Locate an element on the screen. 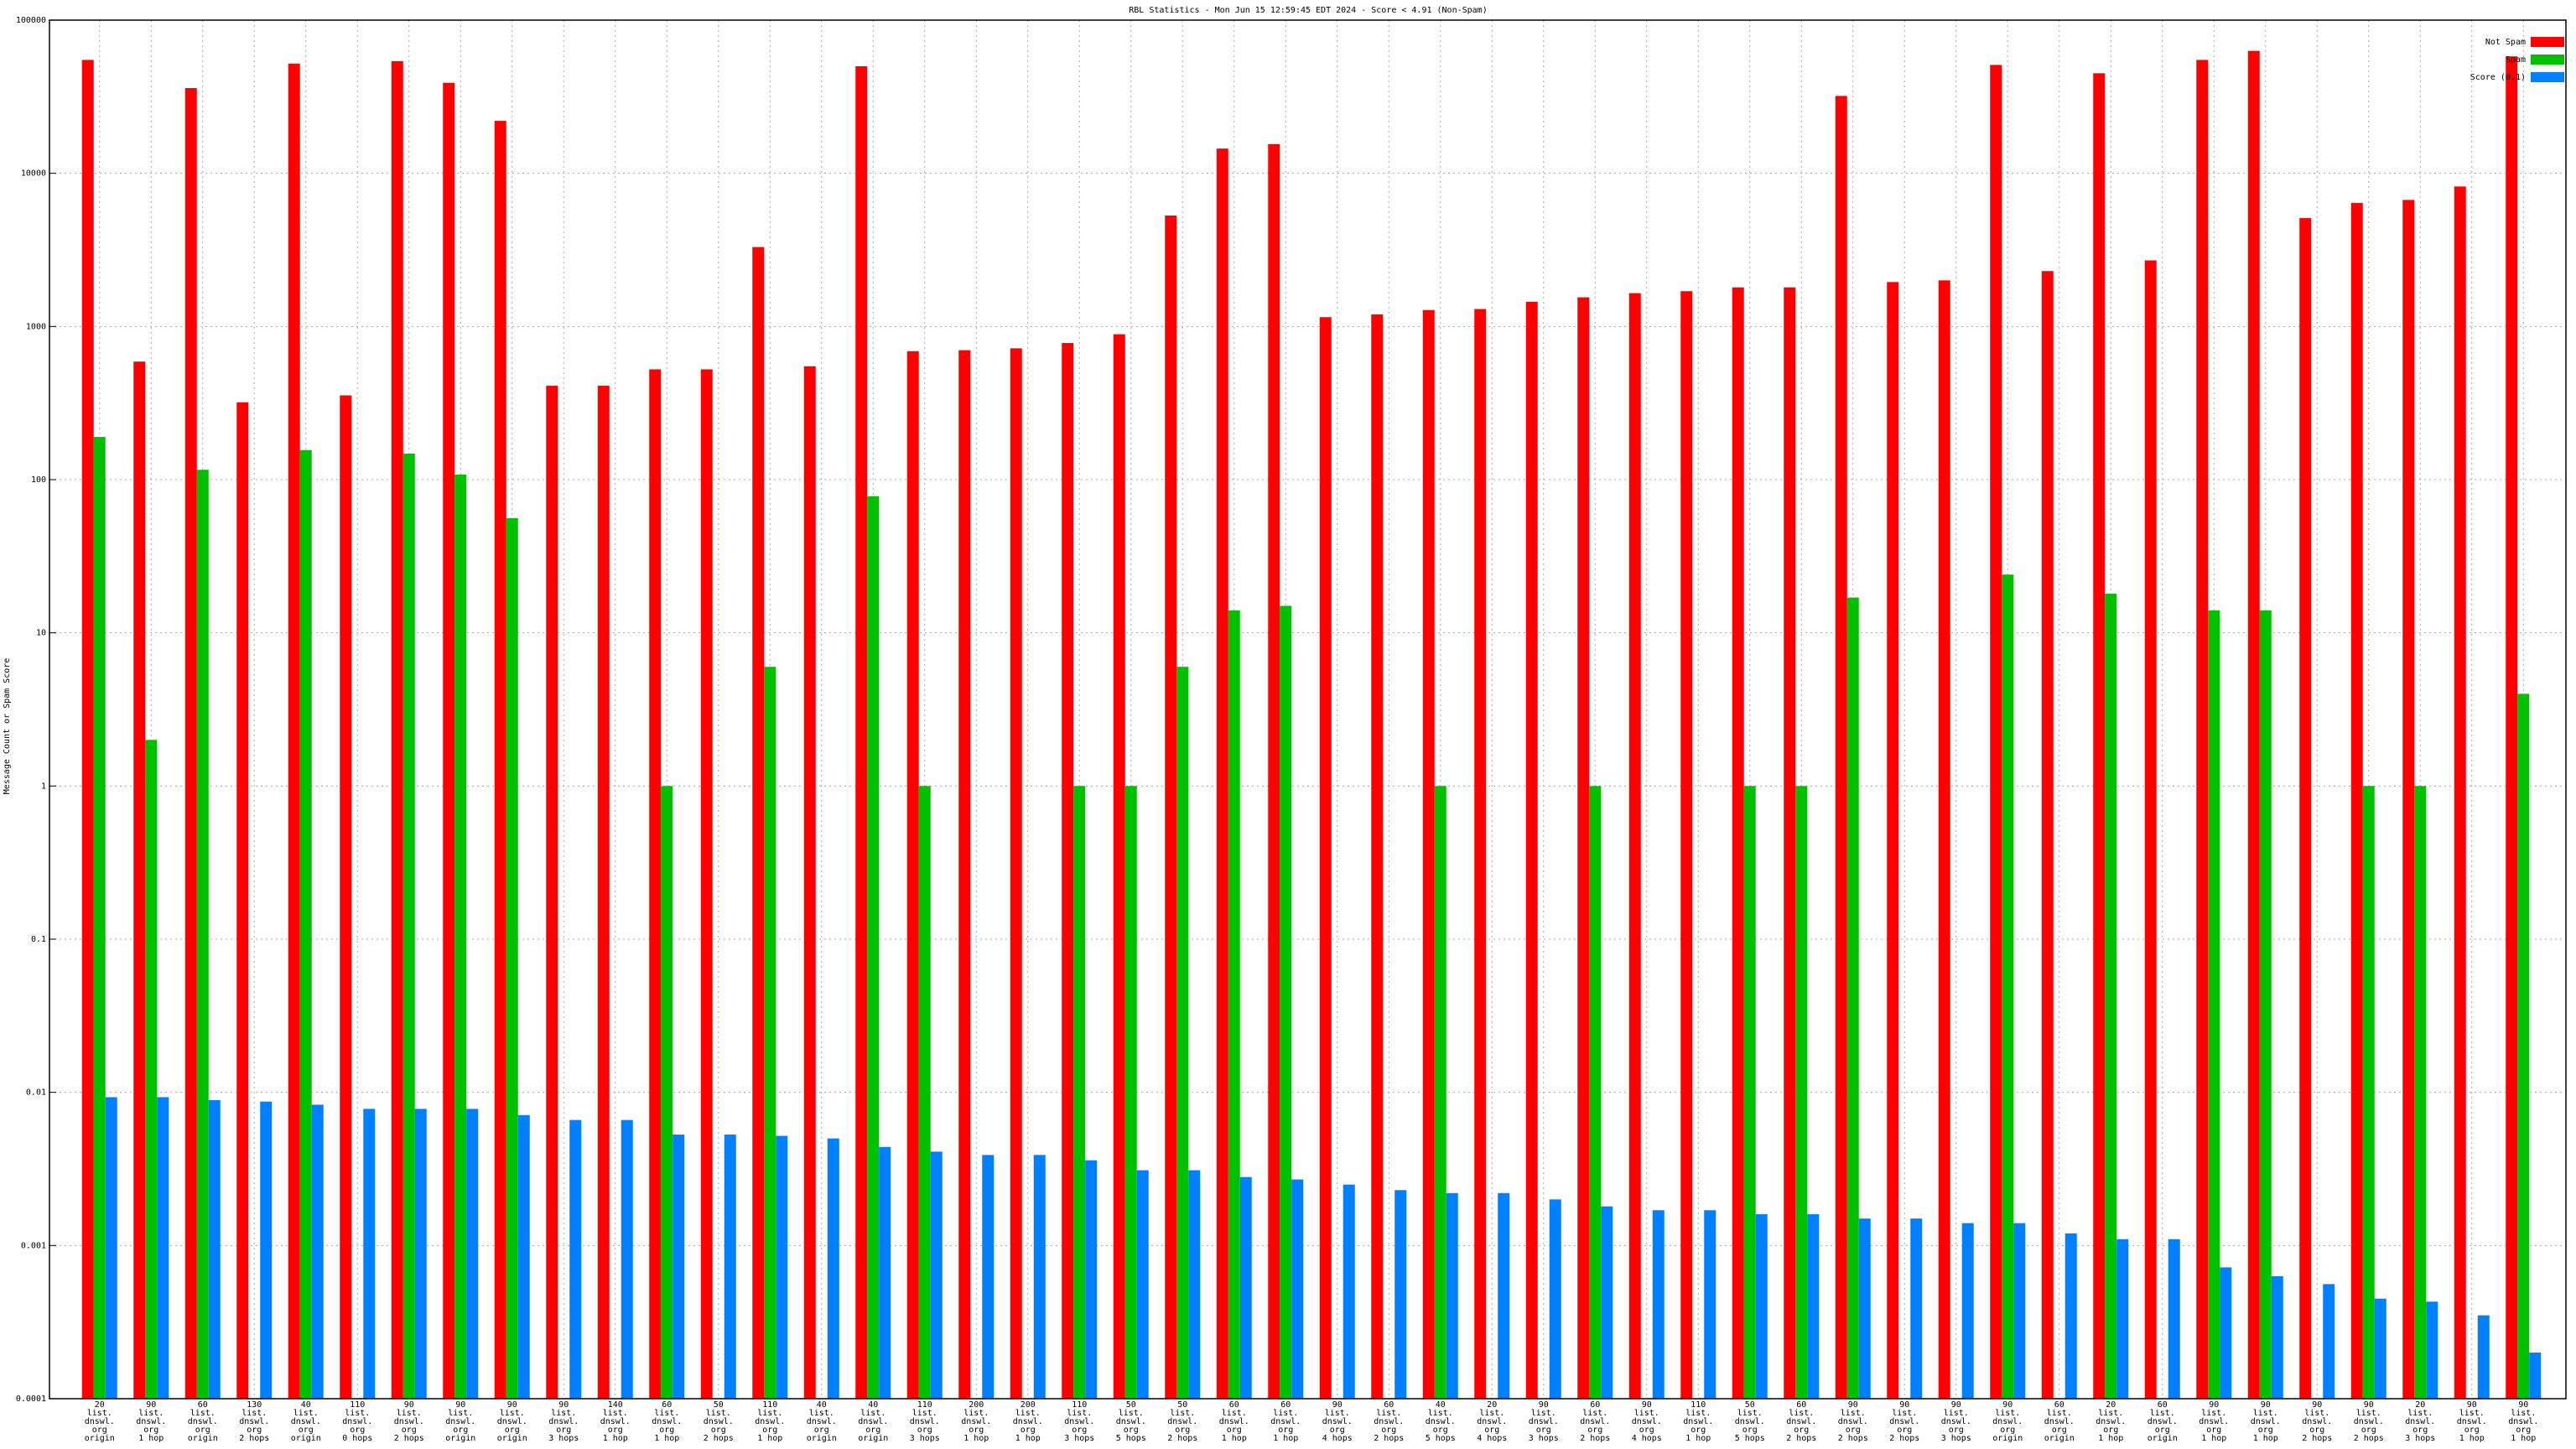 This screenshot has width=2576, height=1449. y-axis-label: Message Count or Spam Score is located at coordinates (7, 726).